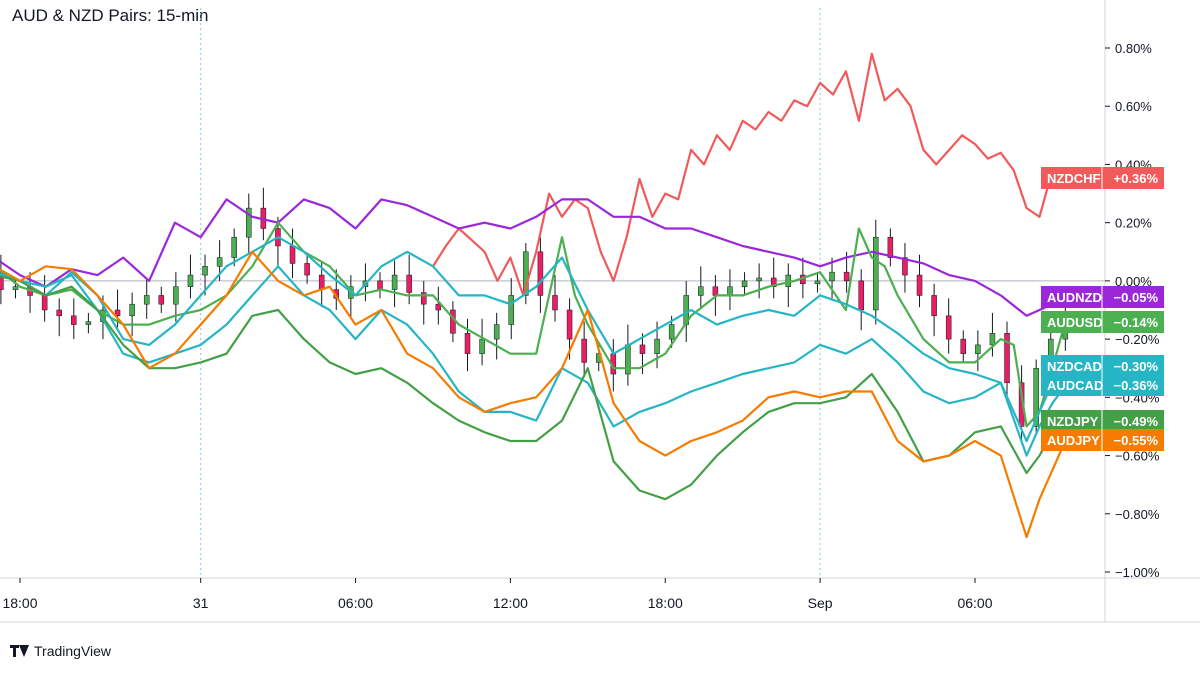  What do you see at coordinates (1136, 322) in the screenshot?
I see `series-value: −0.14%` at bounding box center [1136, 322].